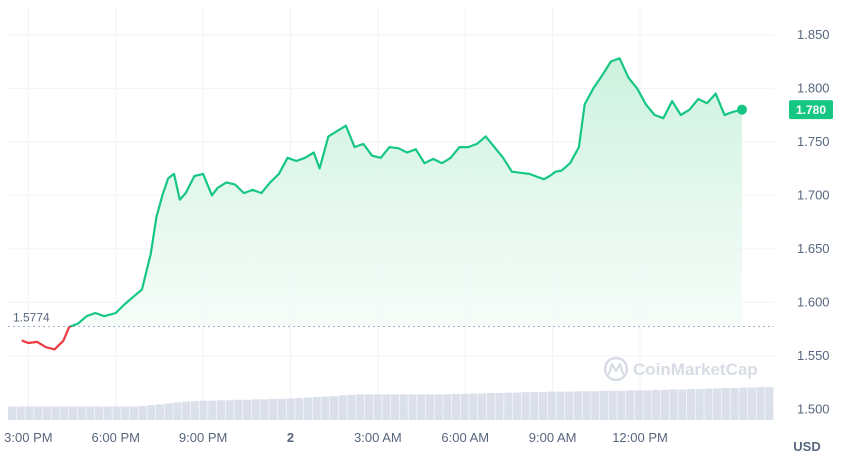 This screenshot has height=470, width=850. What do you see at coordinates (806, 446) in the screenshot?
I see `currency-label: USD` at bounding box center [806, 446].